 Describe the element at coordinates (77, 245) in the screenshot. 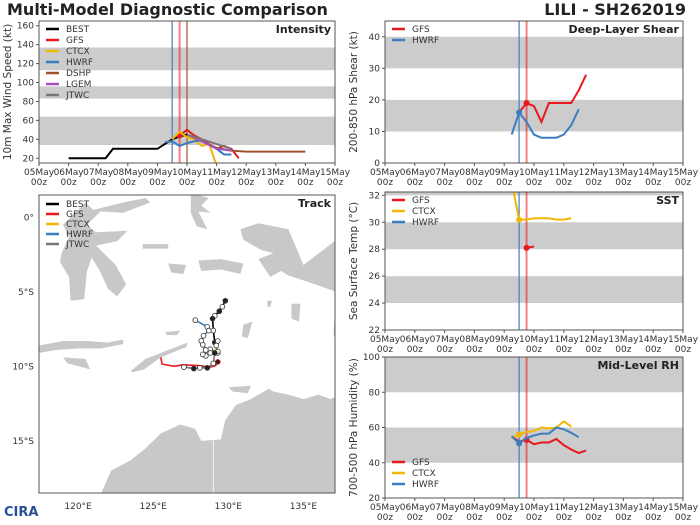

I see `legend-label-jtwc: JTWC` at that location.